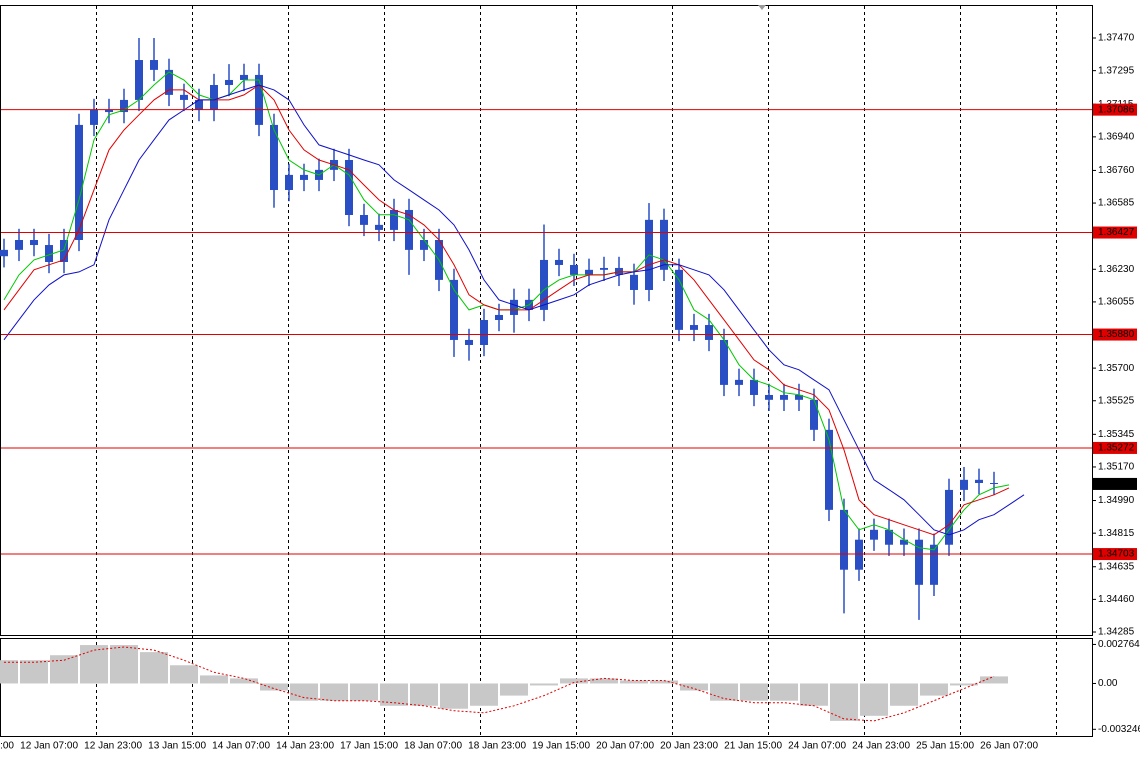  I want to click on level-label: 1.34703, so click(1116, 554).